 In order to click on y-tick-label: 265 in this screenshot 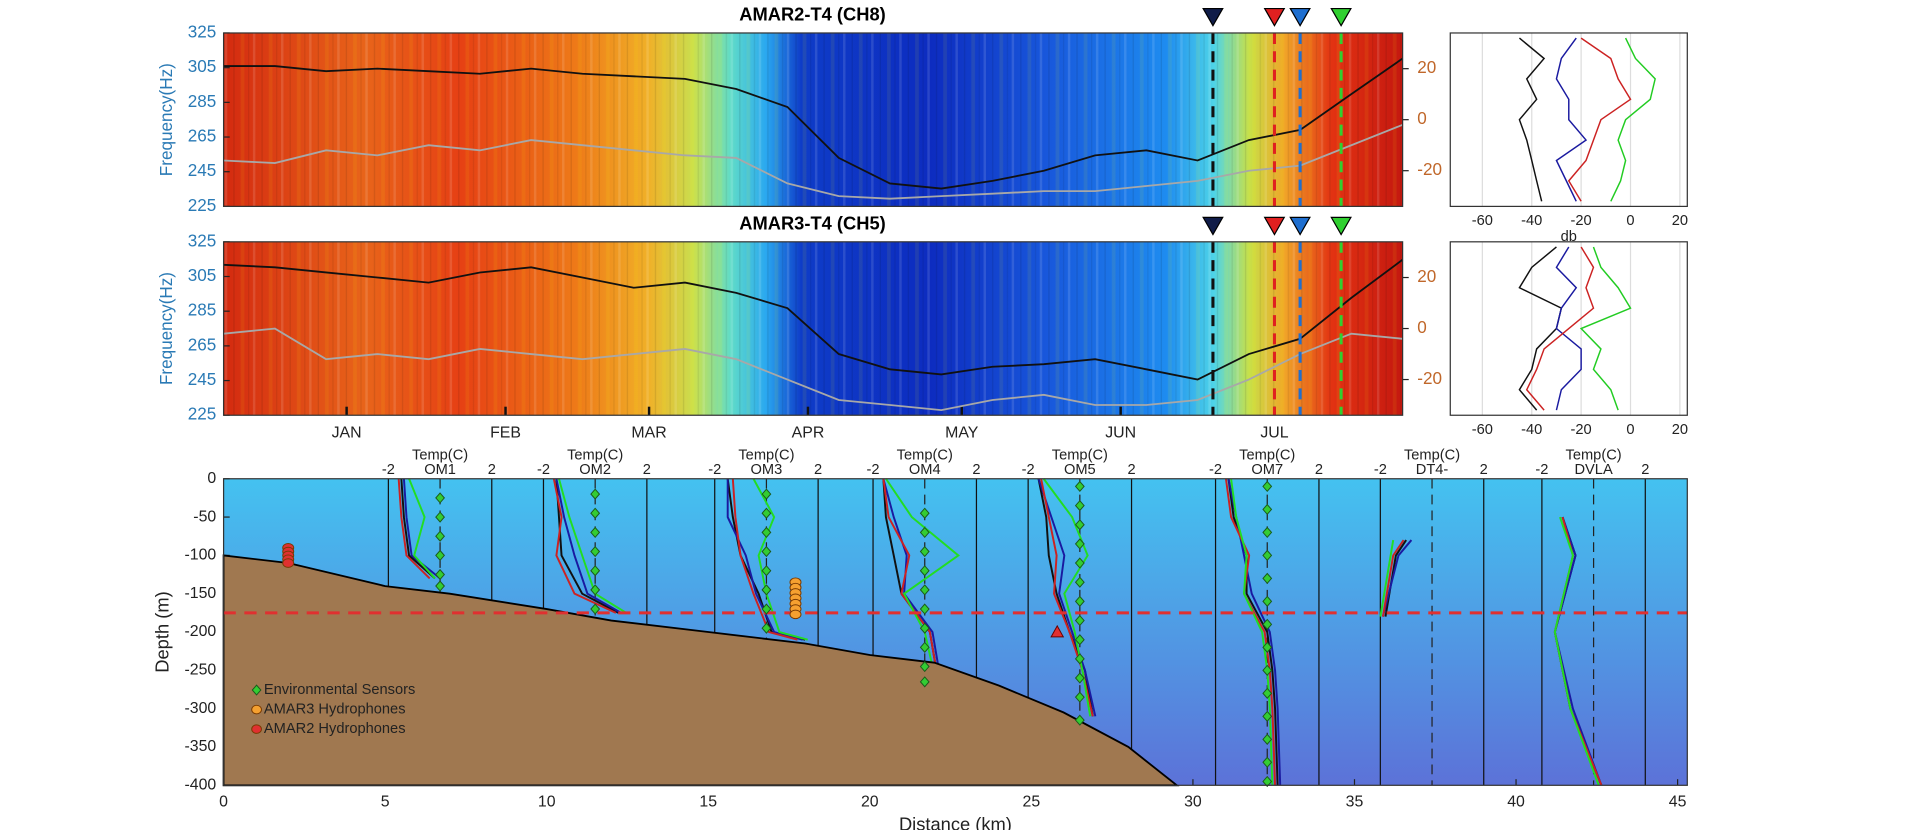, I will do `click(202, 136)`.